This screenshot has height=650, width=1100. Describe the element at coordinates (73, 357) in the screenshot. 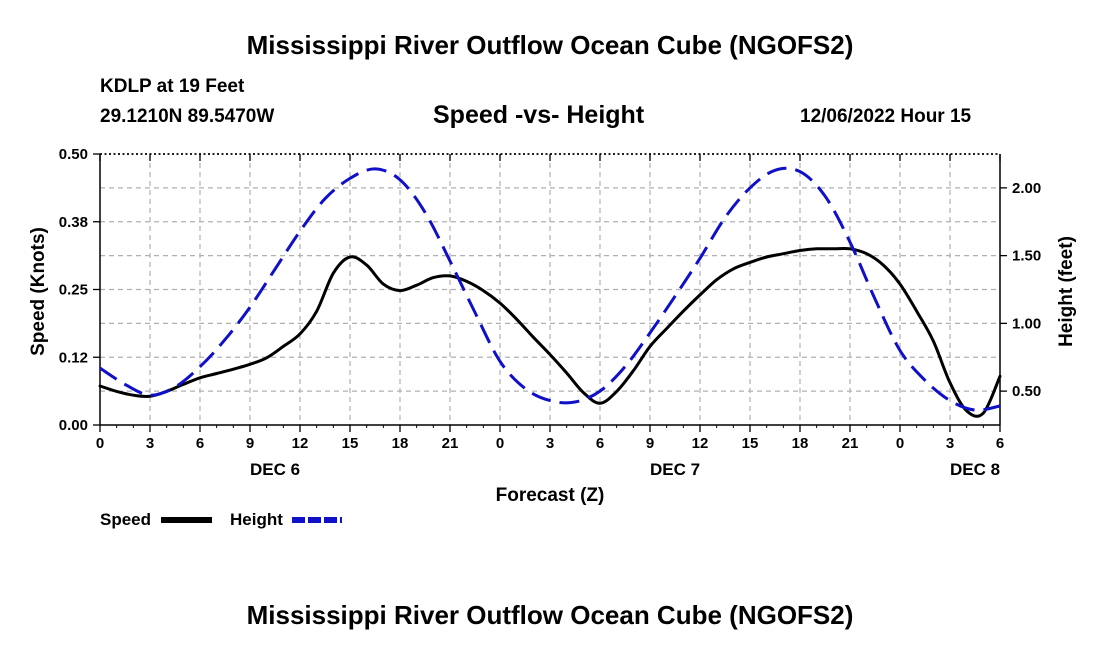

I see `y-tick-label: 0.12` at that location.